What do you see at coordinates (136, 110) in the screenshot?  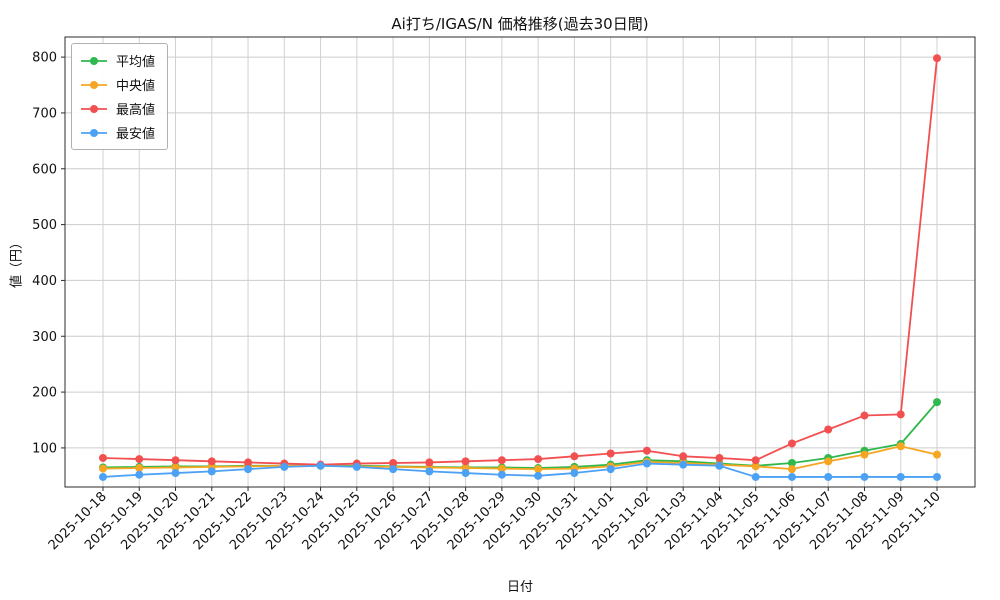 I see `legend-label-max: 最高値` at bounding box center [136, 110].